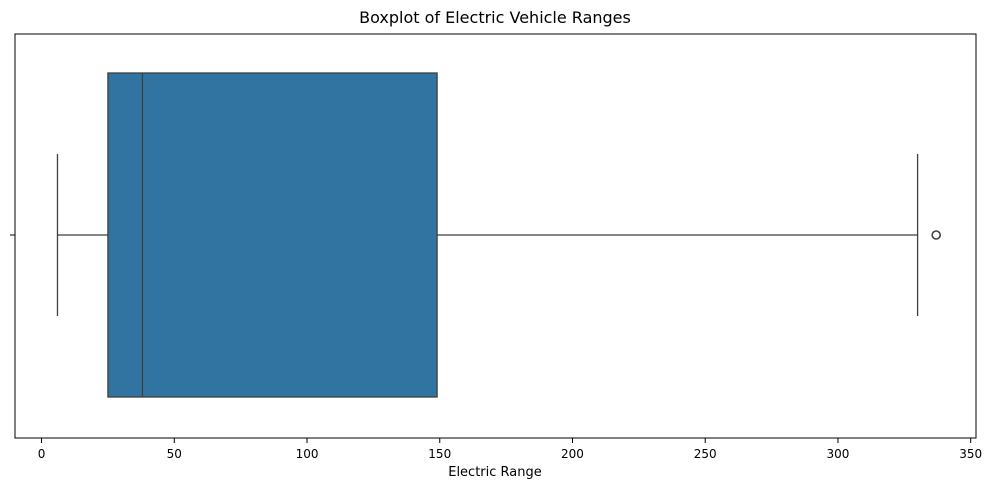  Describe the element at coordinates (307, 454) in the screenshot. I see `x-tick-label: 100` at that location.